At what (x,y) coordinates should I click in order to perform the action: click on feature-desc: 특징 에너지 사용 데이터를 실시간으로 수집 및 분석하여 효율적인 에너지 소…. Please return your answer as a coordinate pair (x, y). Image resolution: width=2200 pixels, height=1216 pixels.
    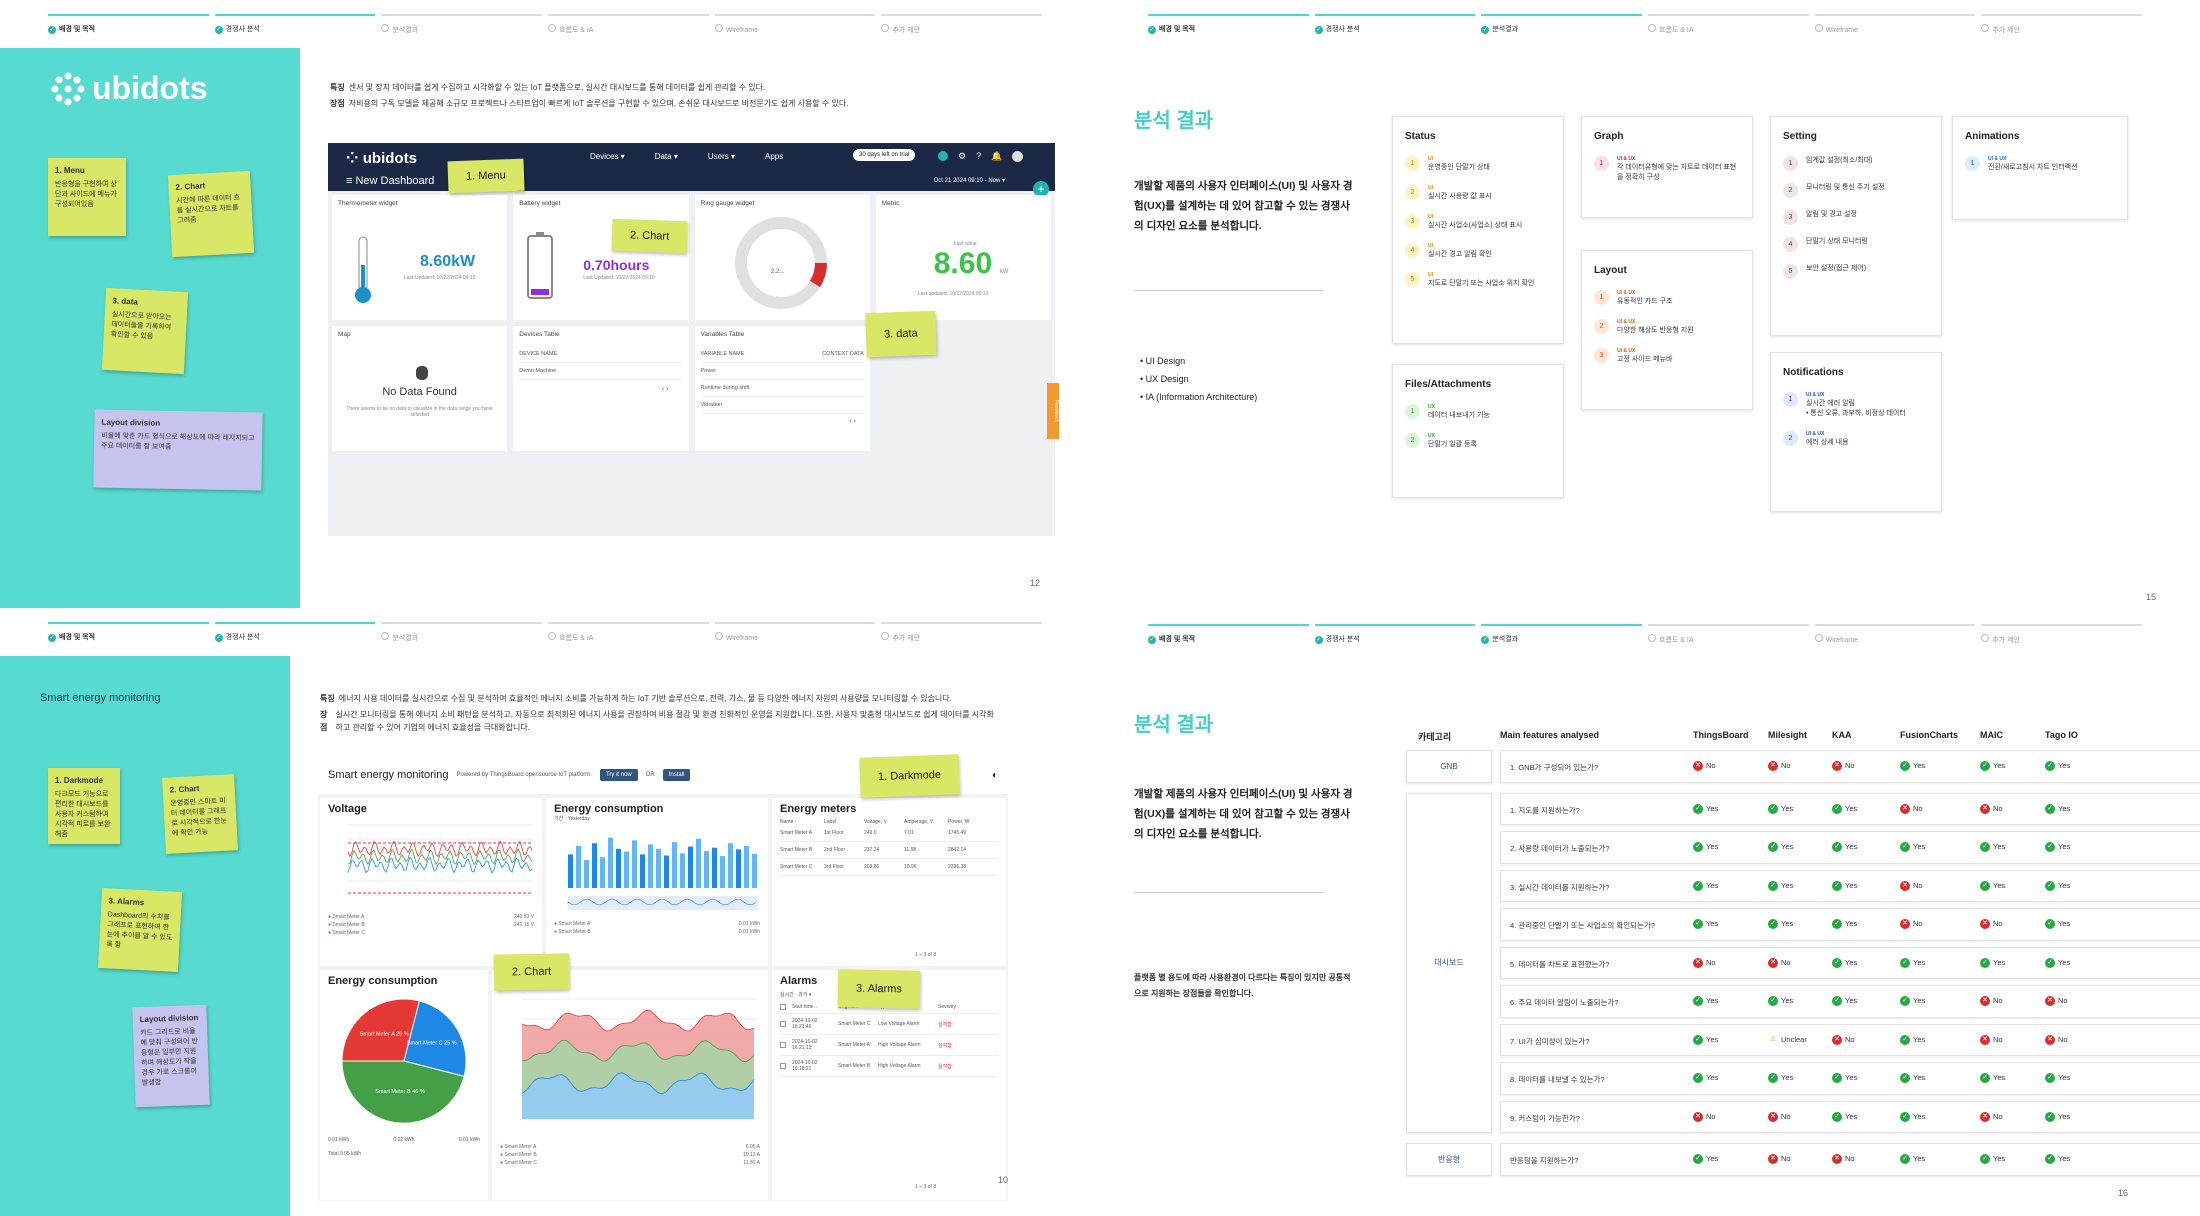
    Looking at the image, I should click on (657, 713).